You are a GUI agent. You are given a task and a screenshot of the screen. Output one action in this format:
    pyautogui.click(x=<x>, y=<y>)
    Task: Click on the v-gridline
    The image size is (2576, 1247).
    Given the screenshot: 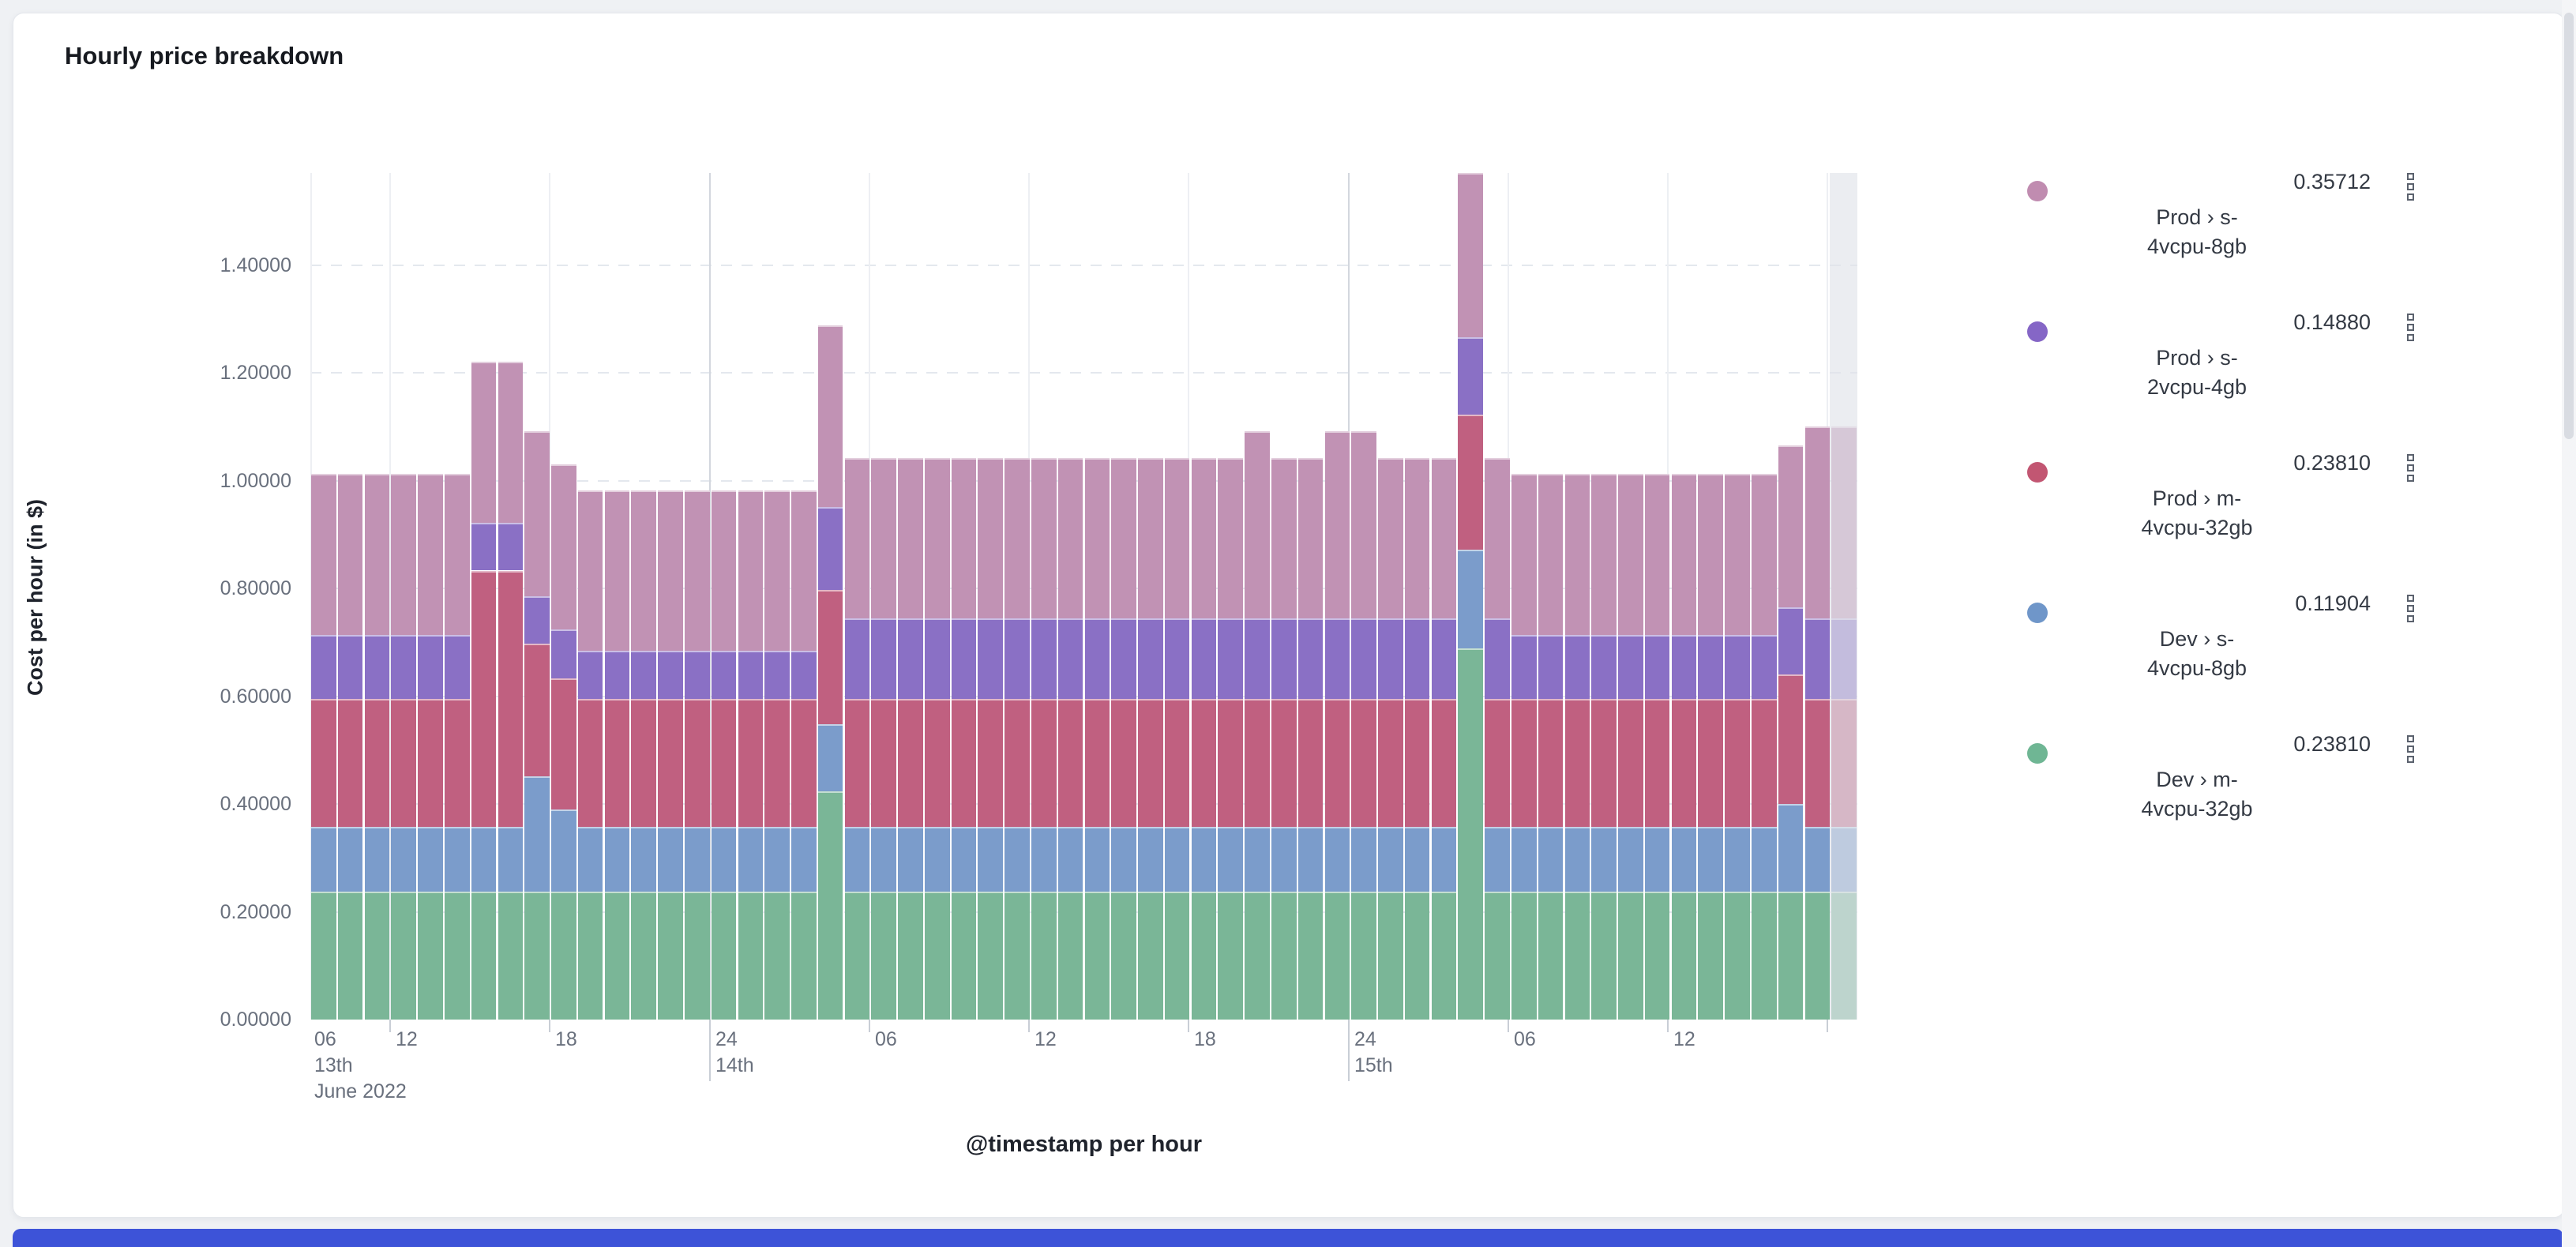 What is the action you would take?
    pyautogui.click(x=390, y=596)
    